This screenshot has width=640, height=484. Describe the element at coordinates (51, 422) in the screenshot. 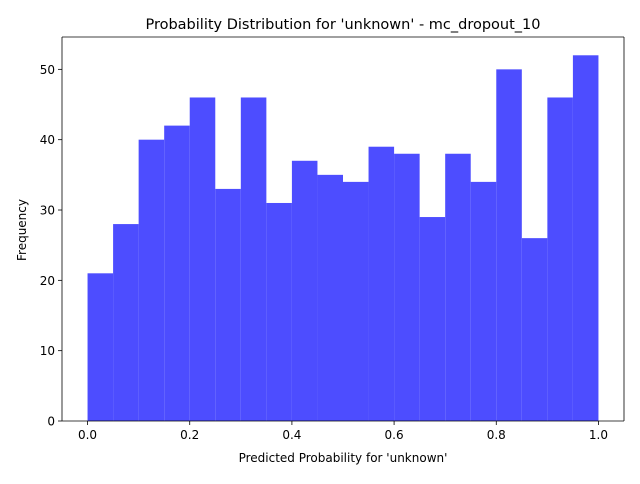

I see `y-tick-label: 0` at that location.